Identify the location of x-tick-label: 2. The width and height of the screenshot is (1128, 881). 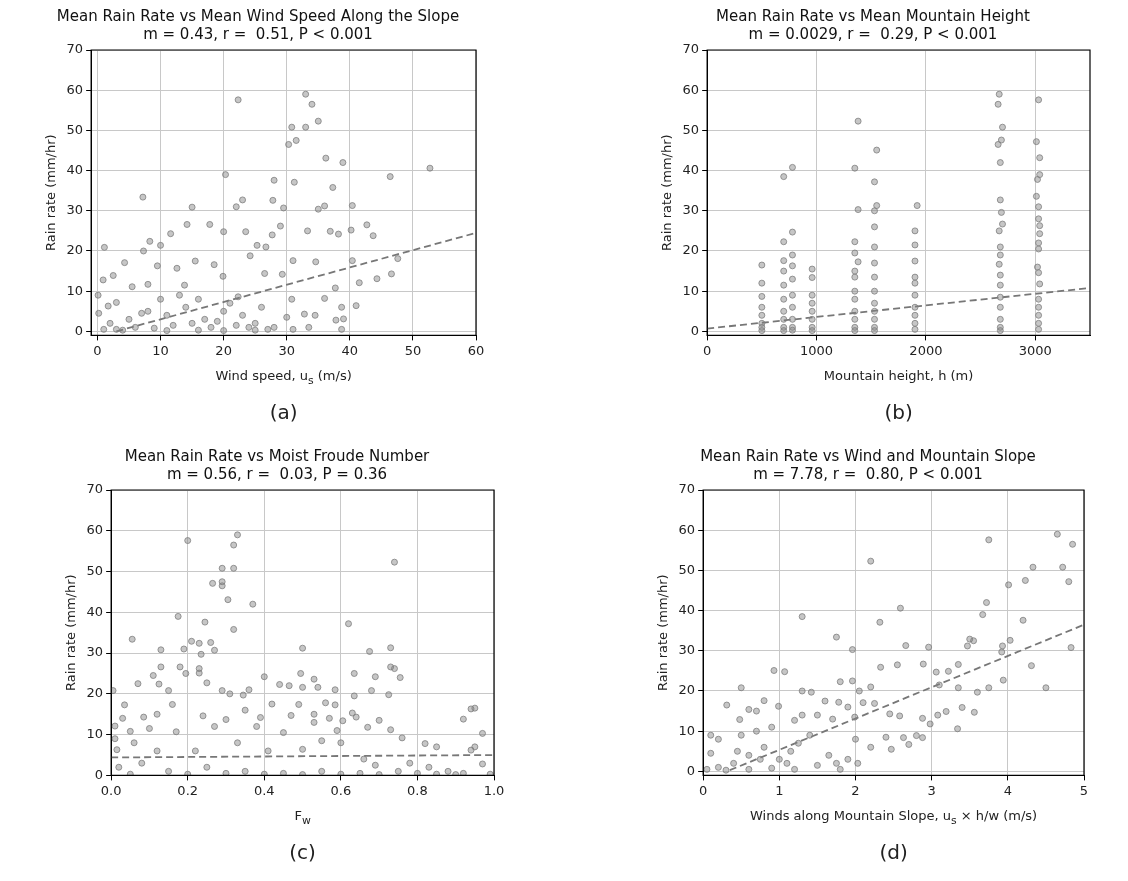
(855, 790).